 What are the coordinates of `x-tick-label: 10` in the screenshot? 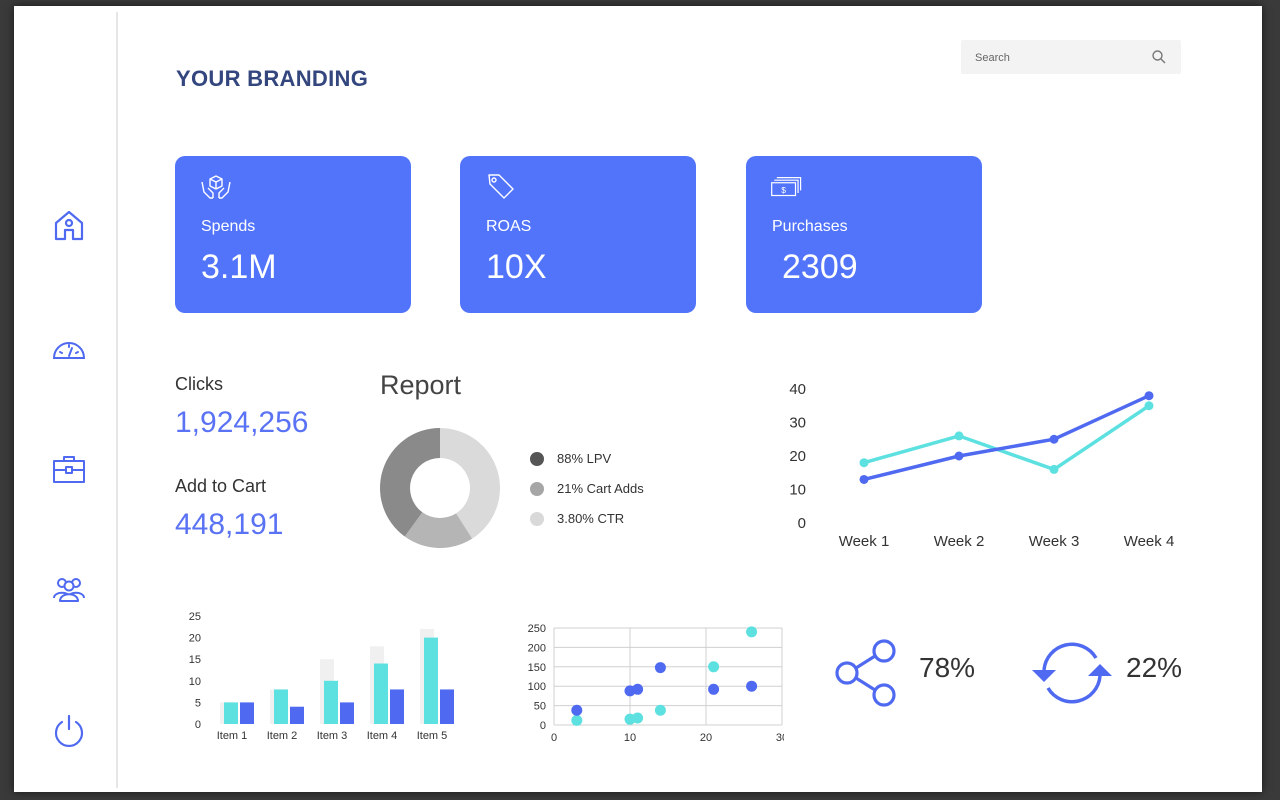 It's located at (630, 737).